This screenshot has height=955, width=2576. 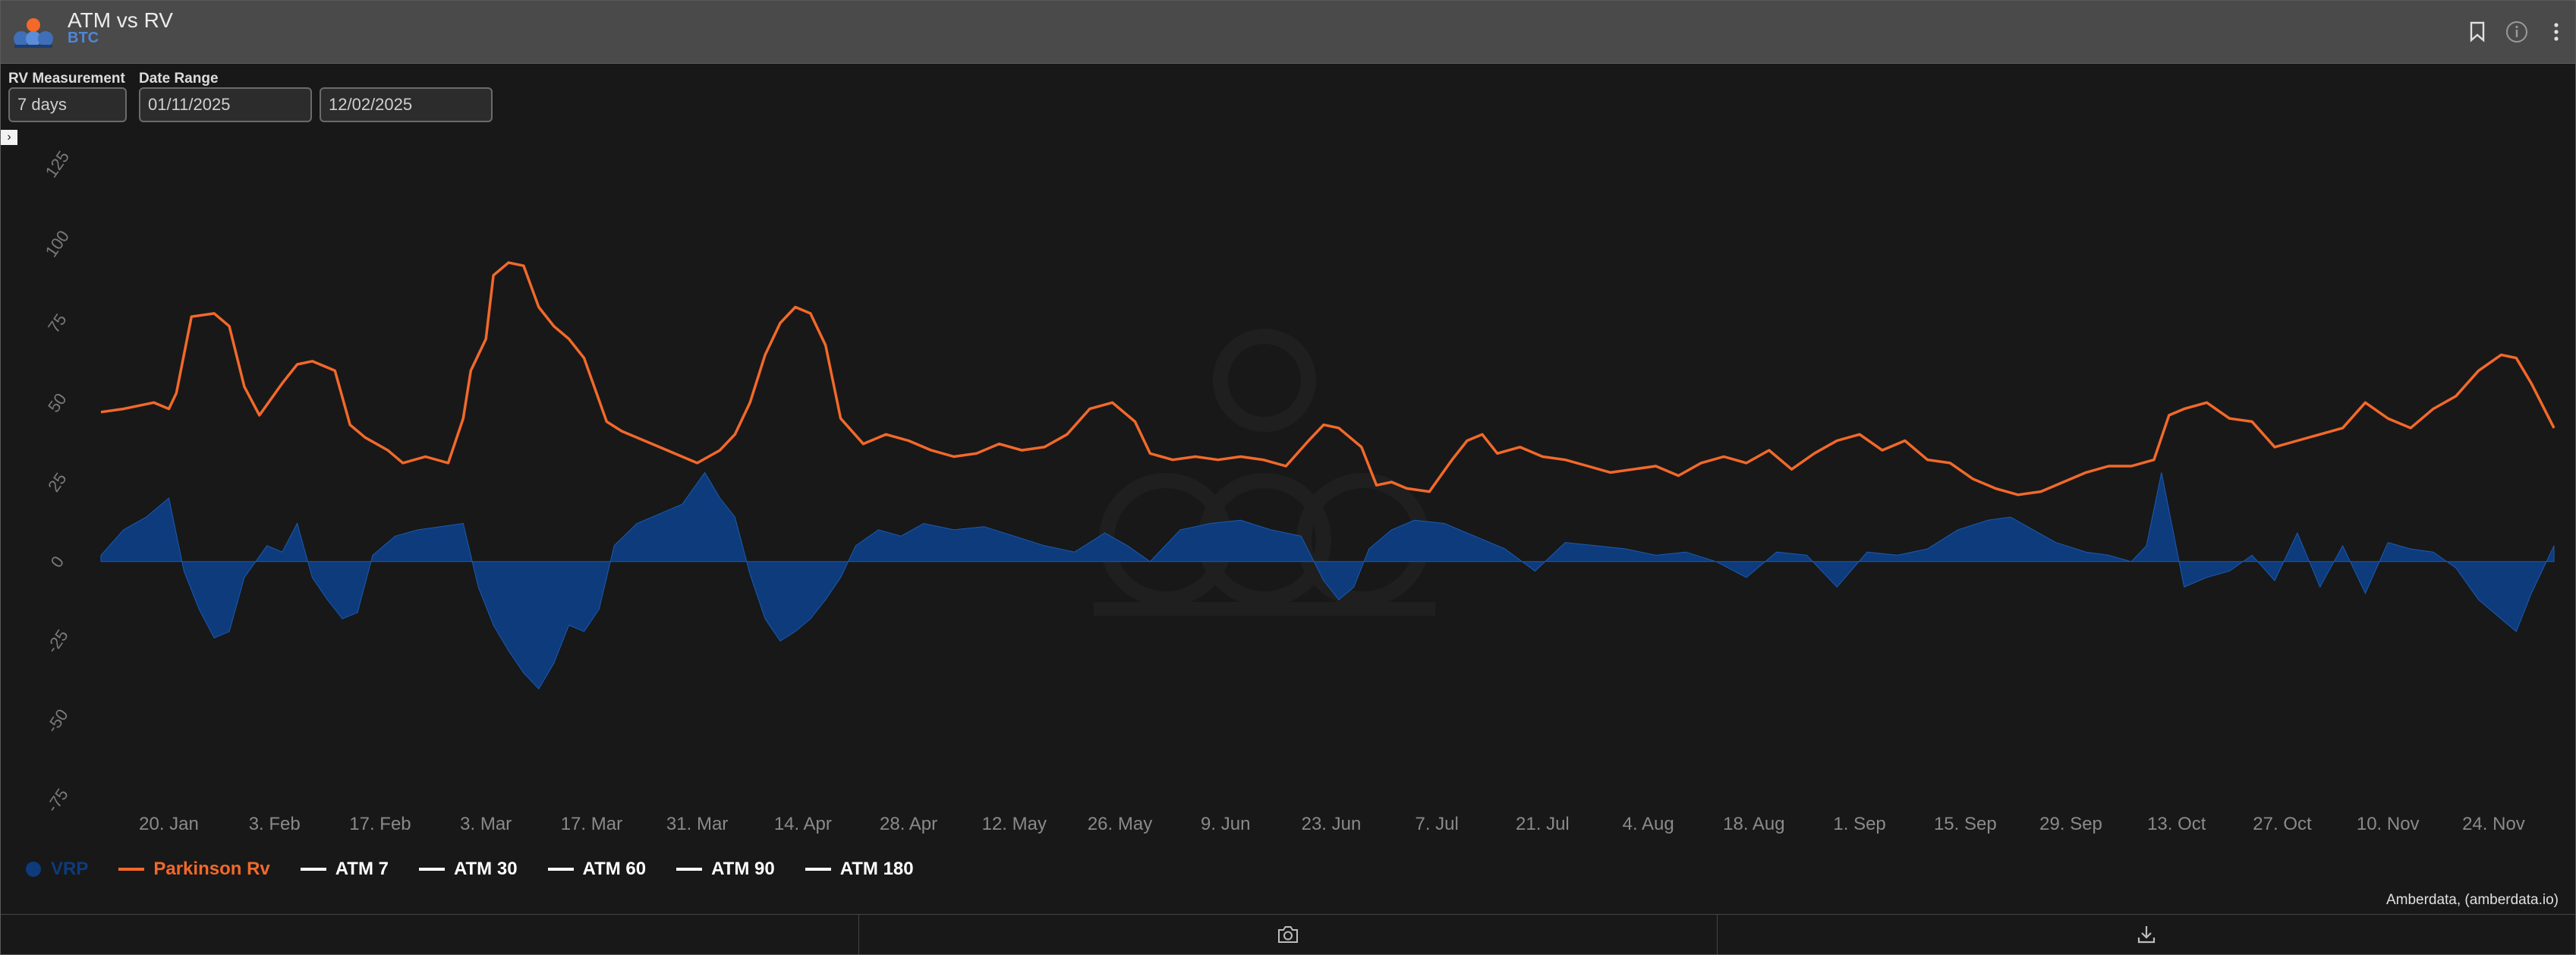 I want to click on info-icon, so click(x=2516, y=31).